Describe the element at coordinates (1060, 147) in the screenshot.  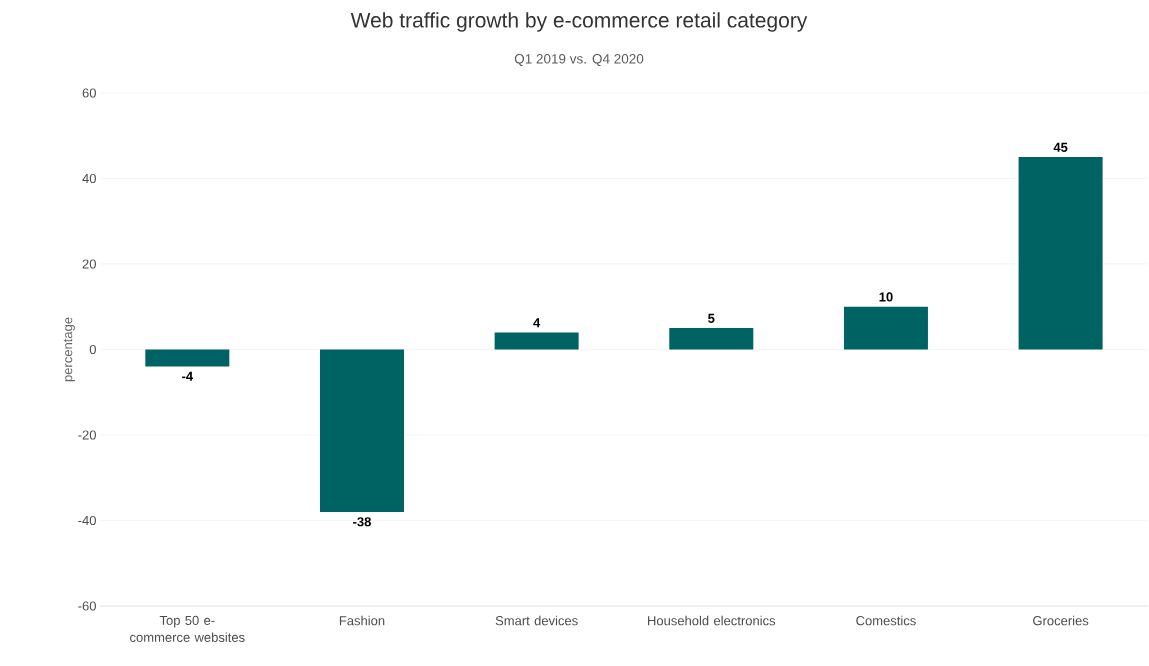
I see `data-label: 45` at that location.